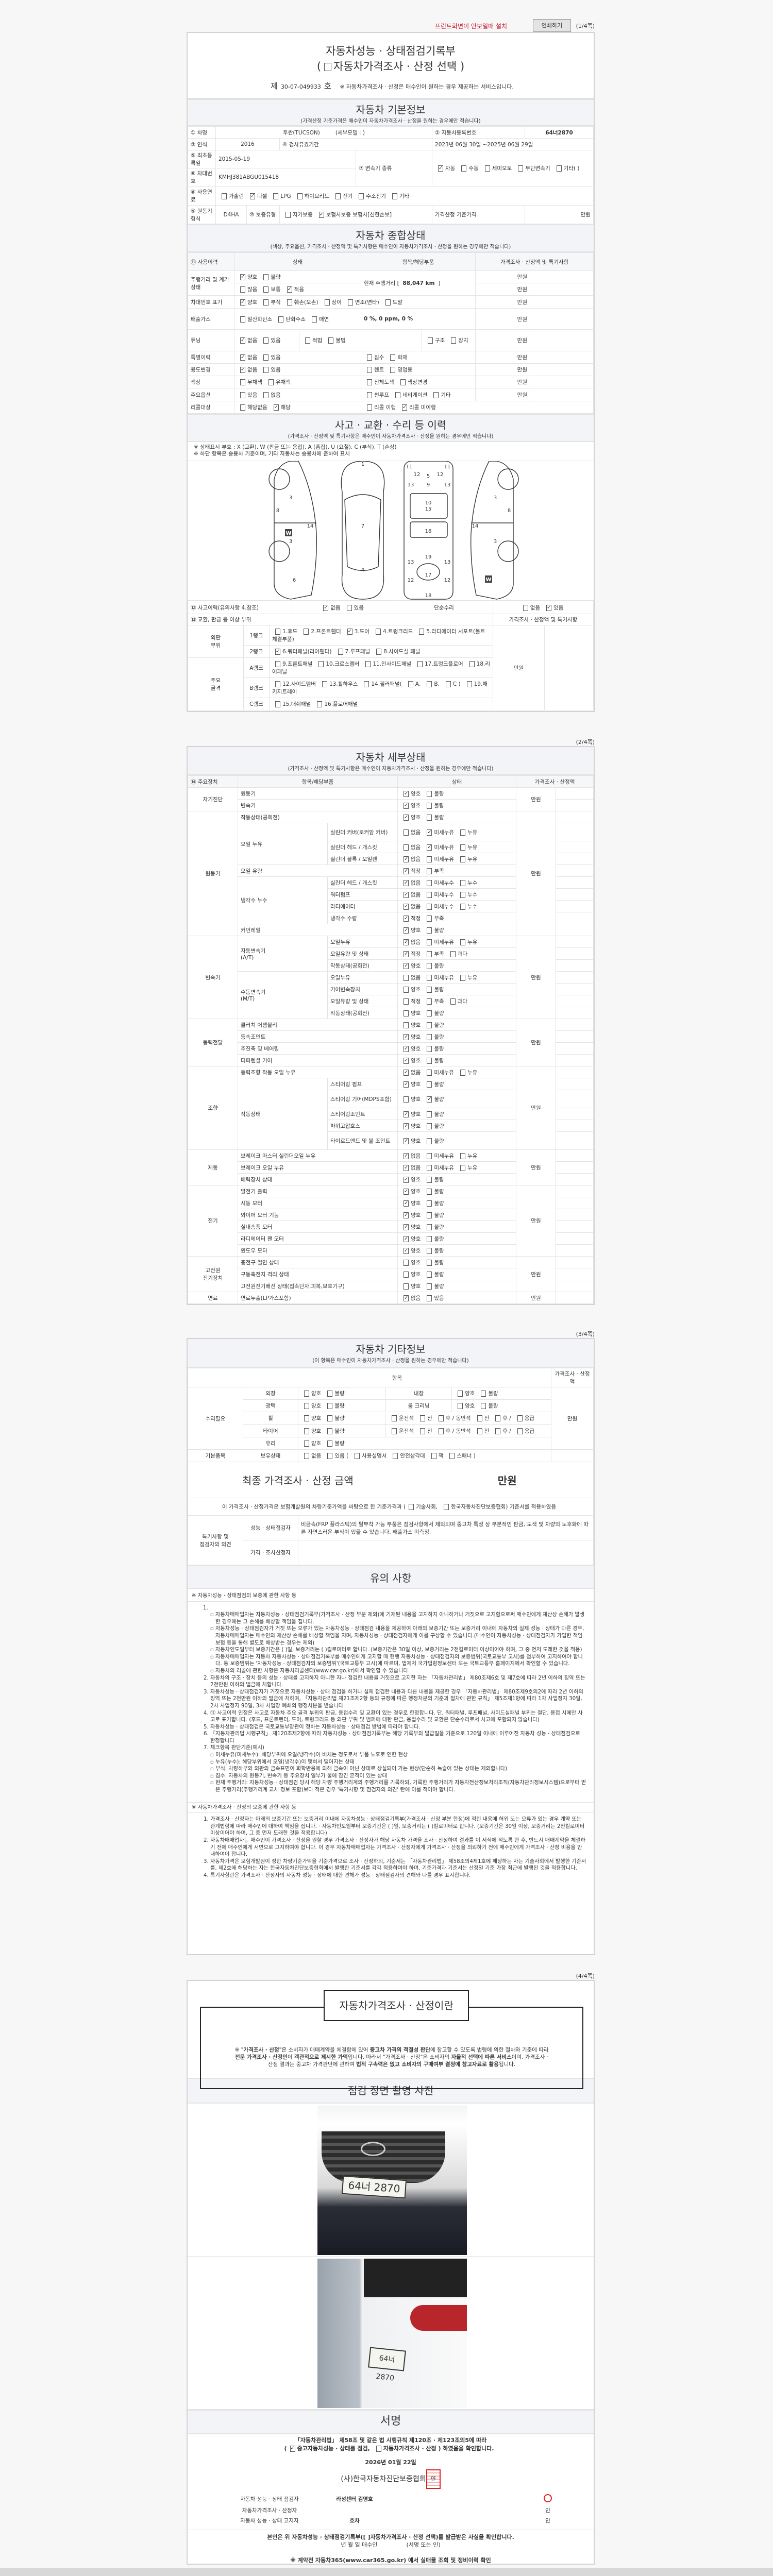 The image size is (773, 2576). I want to click on price-survey-checkbox, so click(328, 67).